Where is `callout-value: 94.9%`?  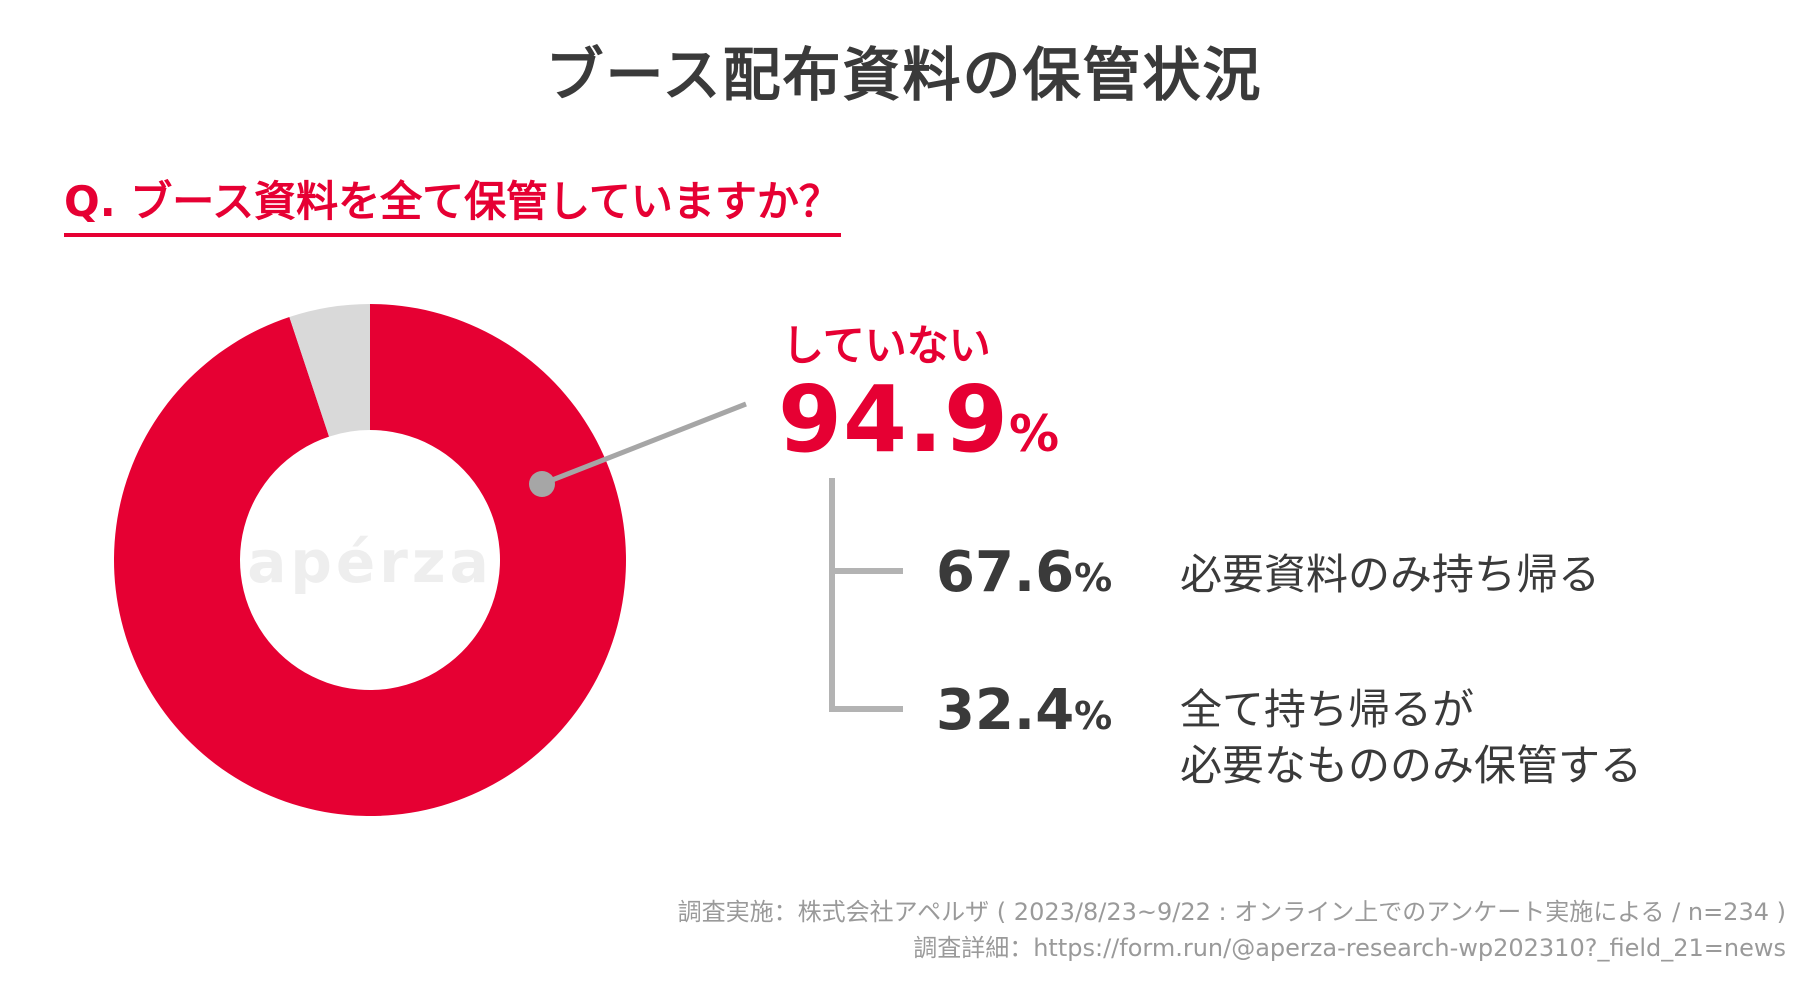 callout-value: 94.9% is located at coordinates (919, 419).